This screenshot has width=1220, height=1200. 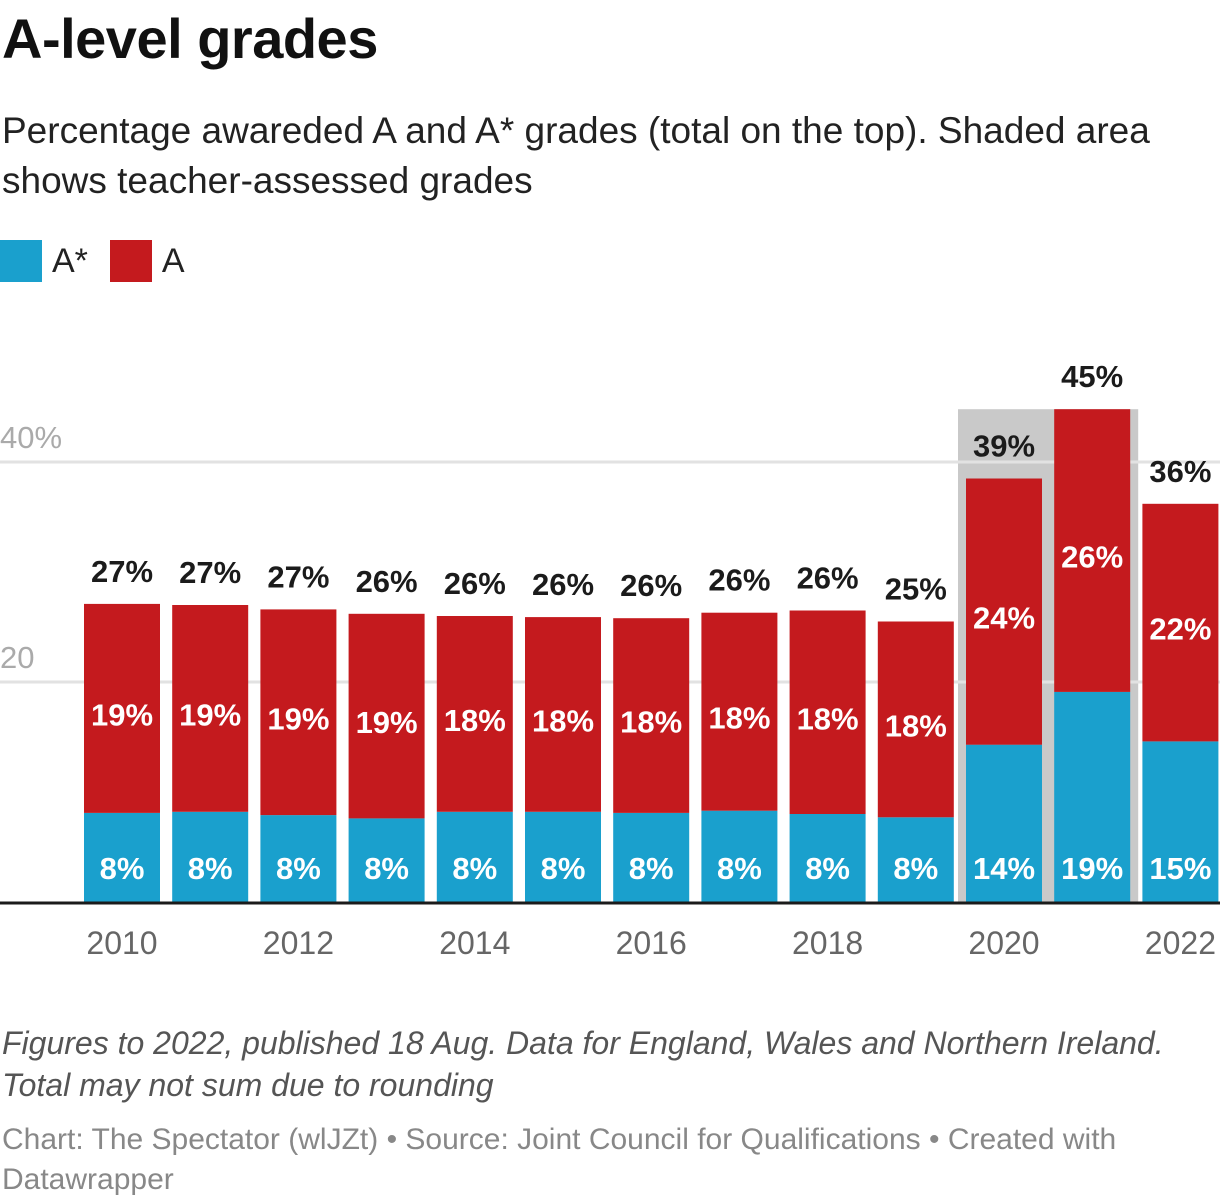 I want to click on data-label-a_star-2022: 15%, so click(x=1180, y=868).